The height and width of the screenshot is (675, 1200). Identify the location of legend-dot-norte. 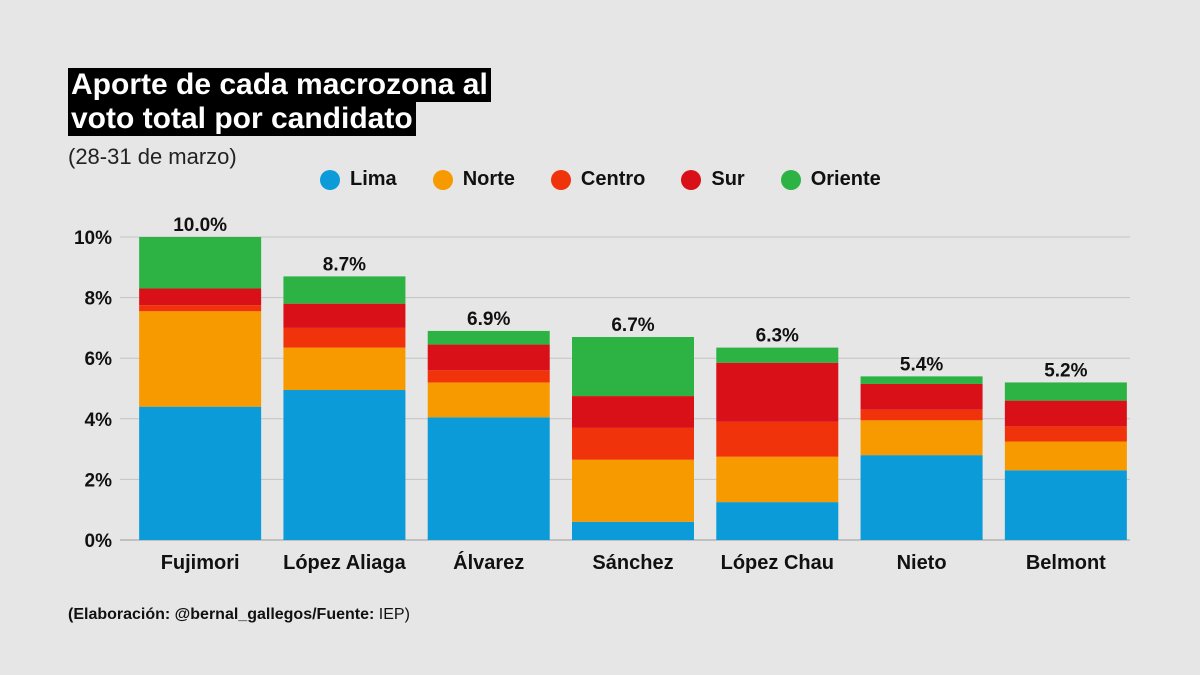
(442, 179).